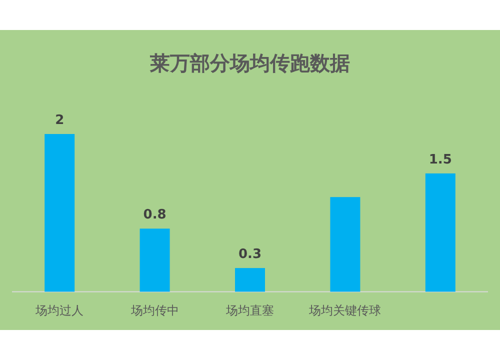  What do you see at coordinates (154, 311) in the screenshot?
I see `x-tick-label: 场均传中` at bounding box center [154, 311].